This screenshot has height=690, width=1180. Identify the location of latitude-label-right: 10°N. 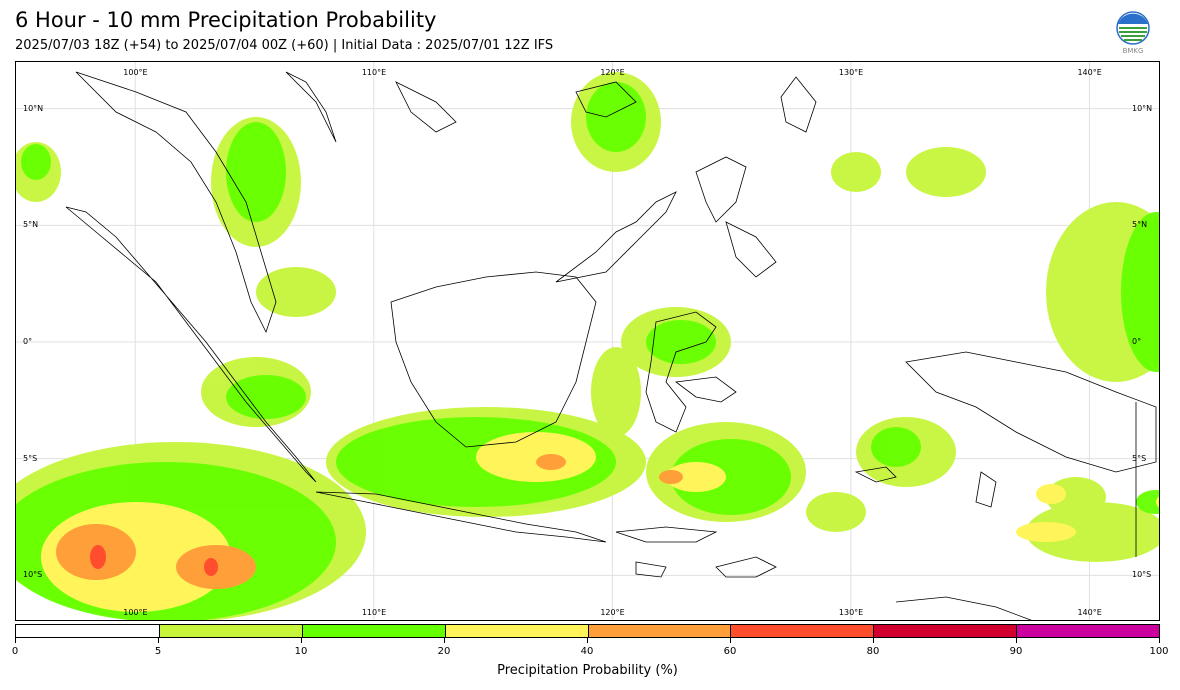
(1142, 108).